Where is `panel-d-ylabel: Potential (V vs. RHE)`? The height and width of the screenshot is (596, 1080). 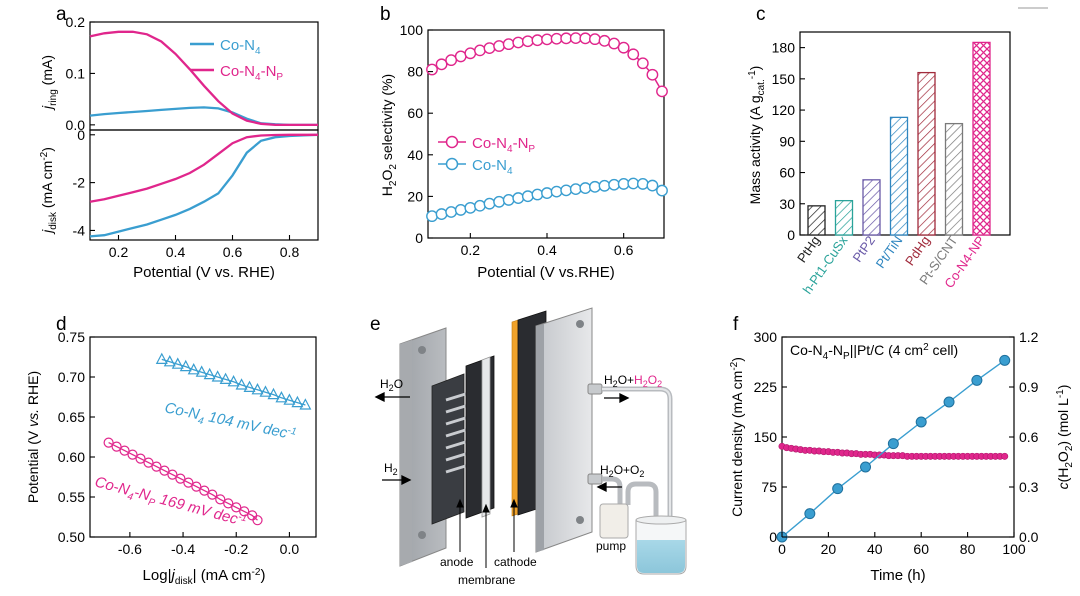
panel-d-ylabel: Potential (V vs. RHE) is located at coordinates (33, 437).